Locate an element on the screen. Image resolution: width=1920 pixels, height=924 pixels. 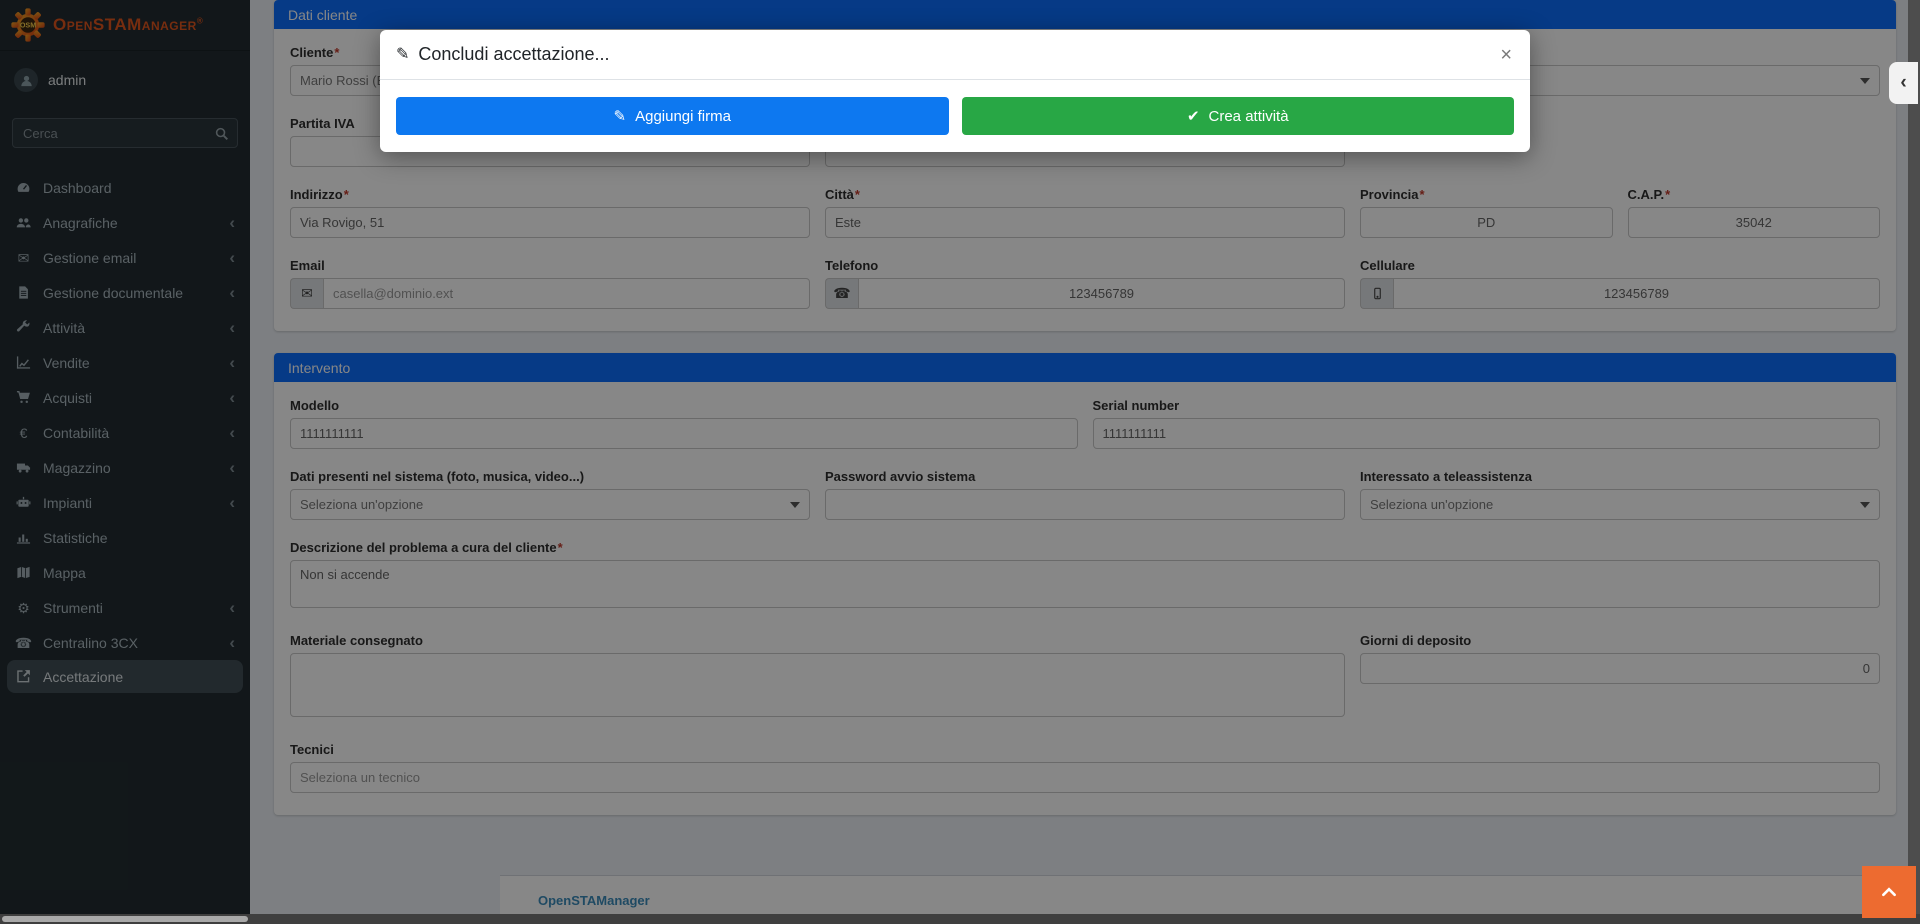
sidebar-item-gestione-documentale: Gestione documentale ‹ is located at coordinates (125, 292).